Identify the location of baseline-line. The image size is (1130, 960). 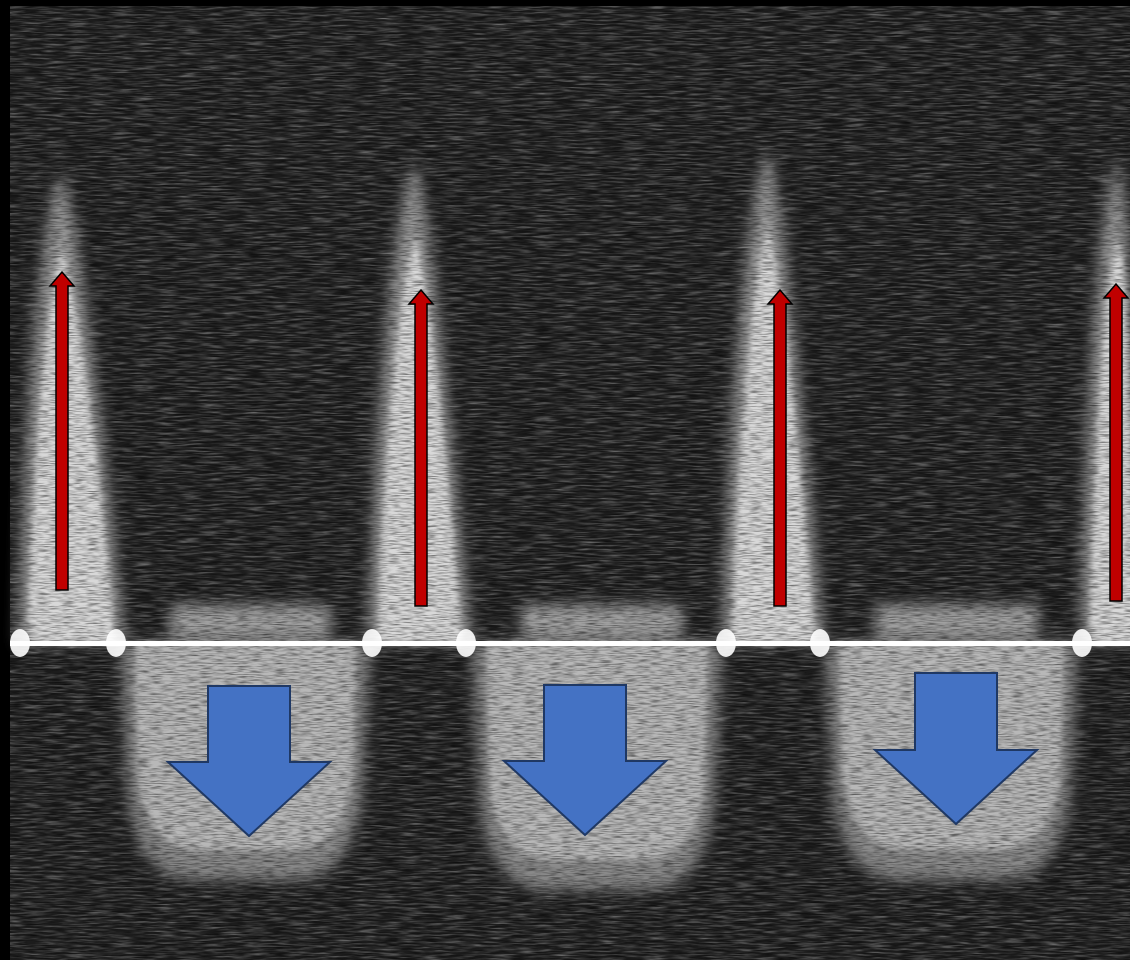
(570, 643).